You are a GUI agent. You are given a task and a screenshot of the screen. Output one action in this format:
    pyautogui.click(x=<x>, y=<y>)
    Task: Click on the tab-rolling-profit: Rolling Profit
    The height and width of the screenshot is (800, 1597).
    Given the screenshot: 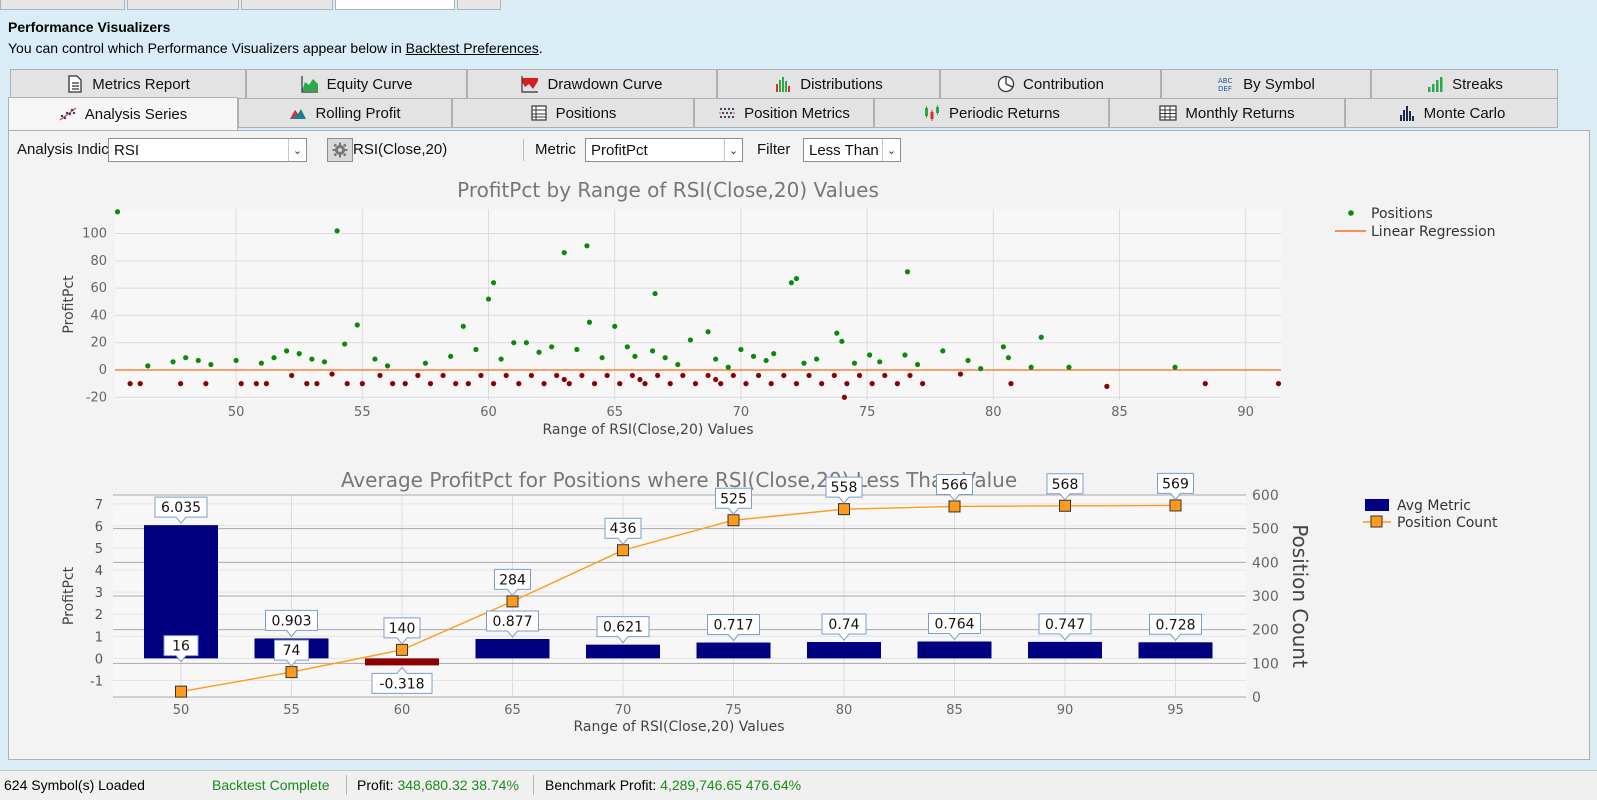 What is the action you would take?
    pyautogui.click(x=345, y=113)
    